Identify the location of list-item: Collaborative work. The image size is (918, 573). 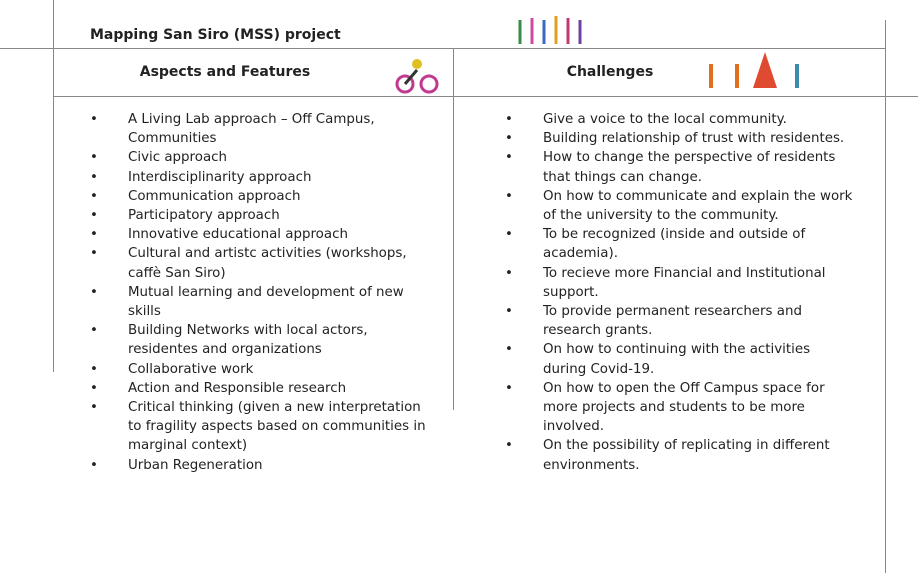
(262, 369).